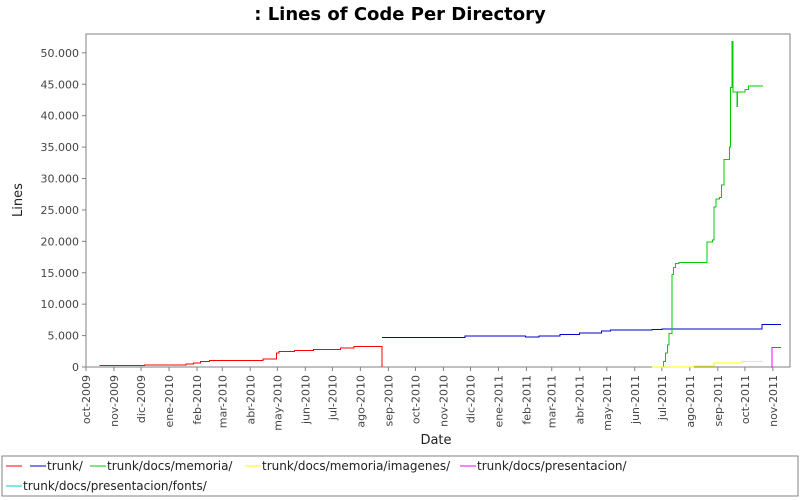 The height and width of the screenshot is (500, 800). What do you see at coordinates (222, 401) in the screenshot?
I see `x-tick-label: mar-2010` at bounding box center [222, 401].